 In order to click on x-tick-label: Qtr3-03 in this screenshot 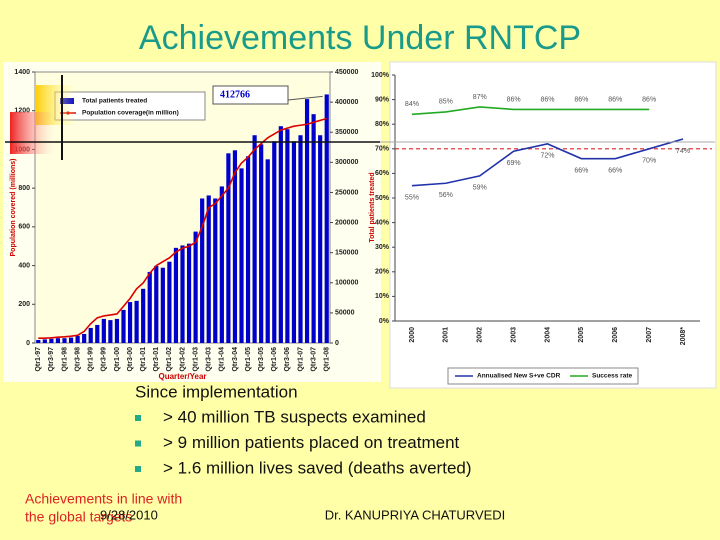, I will do `click(209, 359)`.